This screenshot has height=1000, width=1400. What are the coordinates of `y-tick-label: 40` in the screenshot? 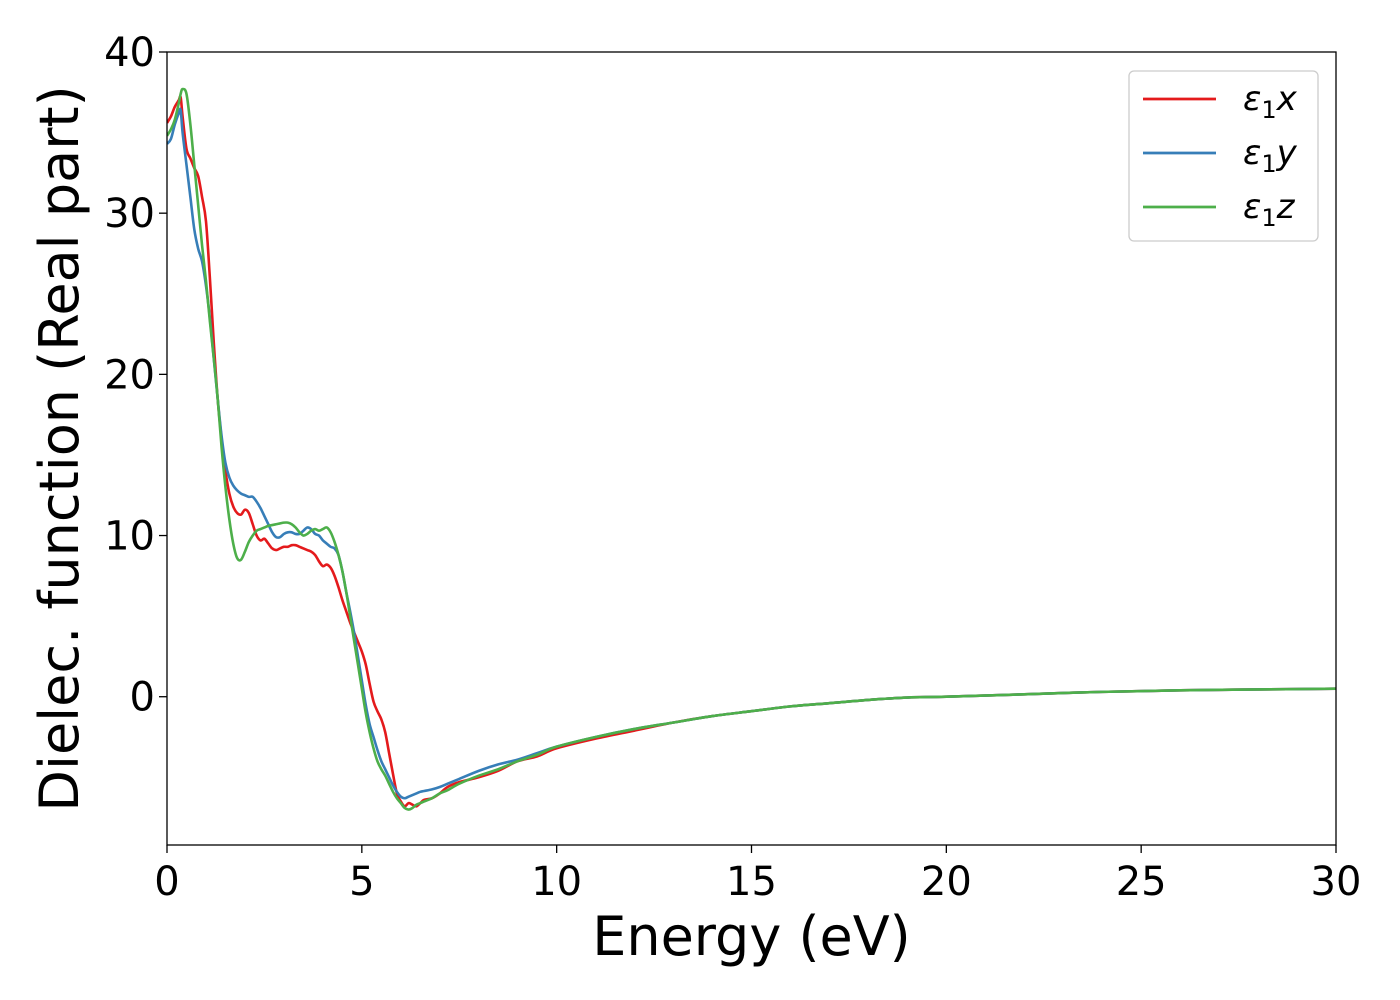 It's located at (129, 53).